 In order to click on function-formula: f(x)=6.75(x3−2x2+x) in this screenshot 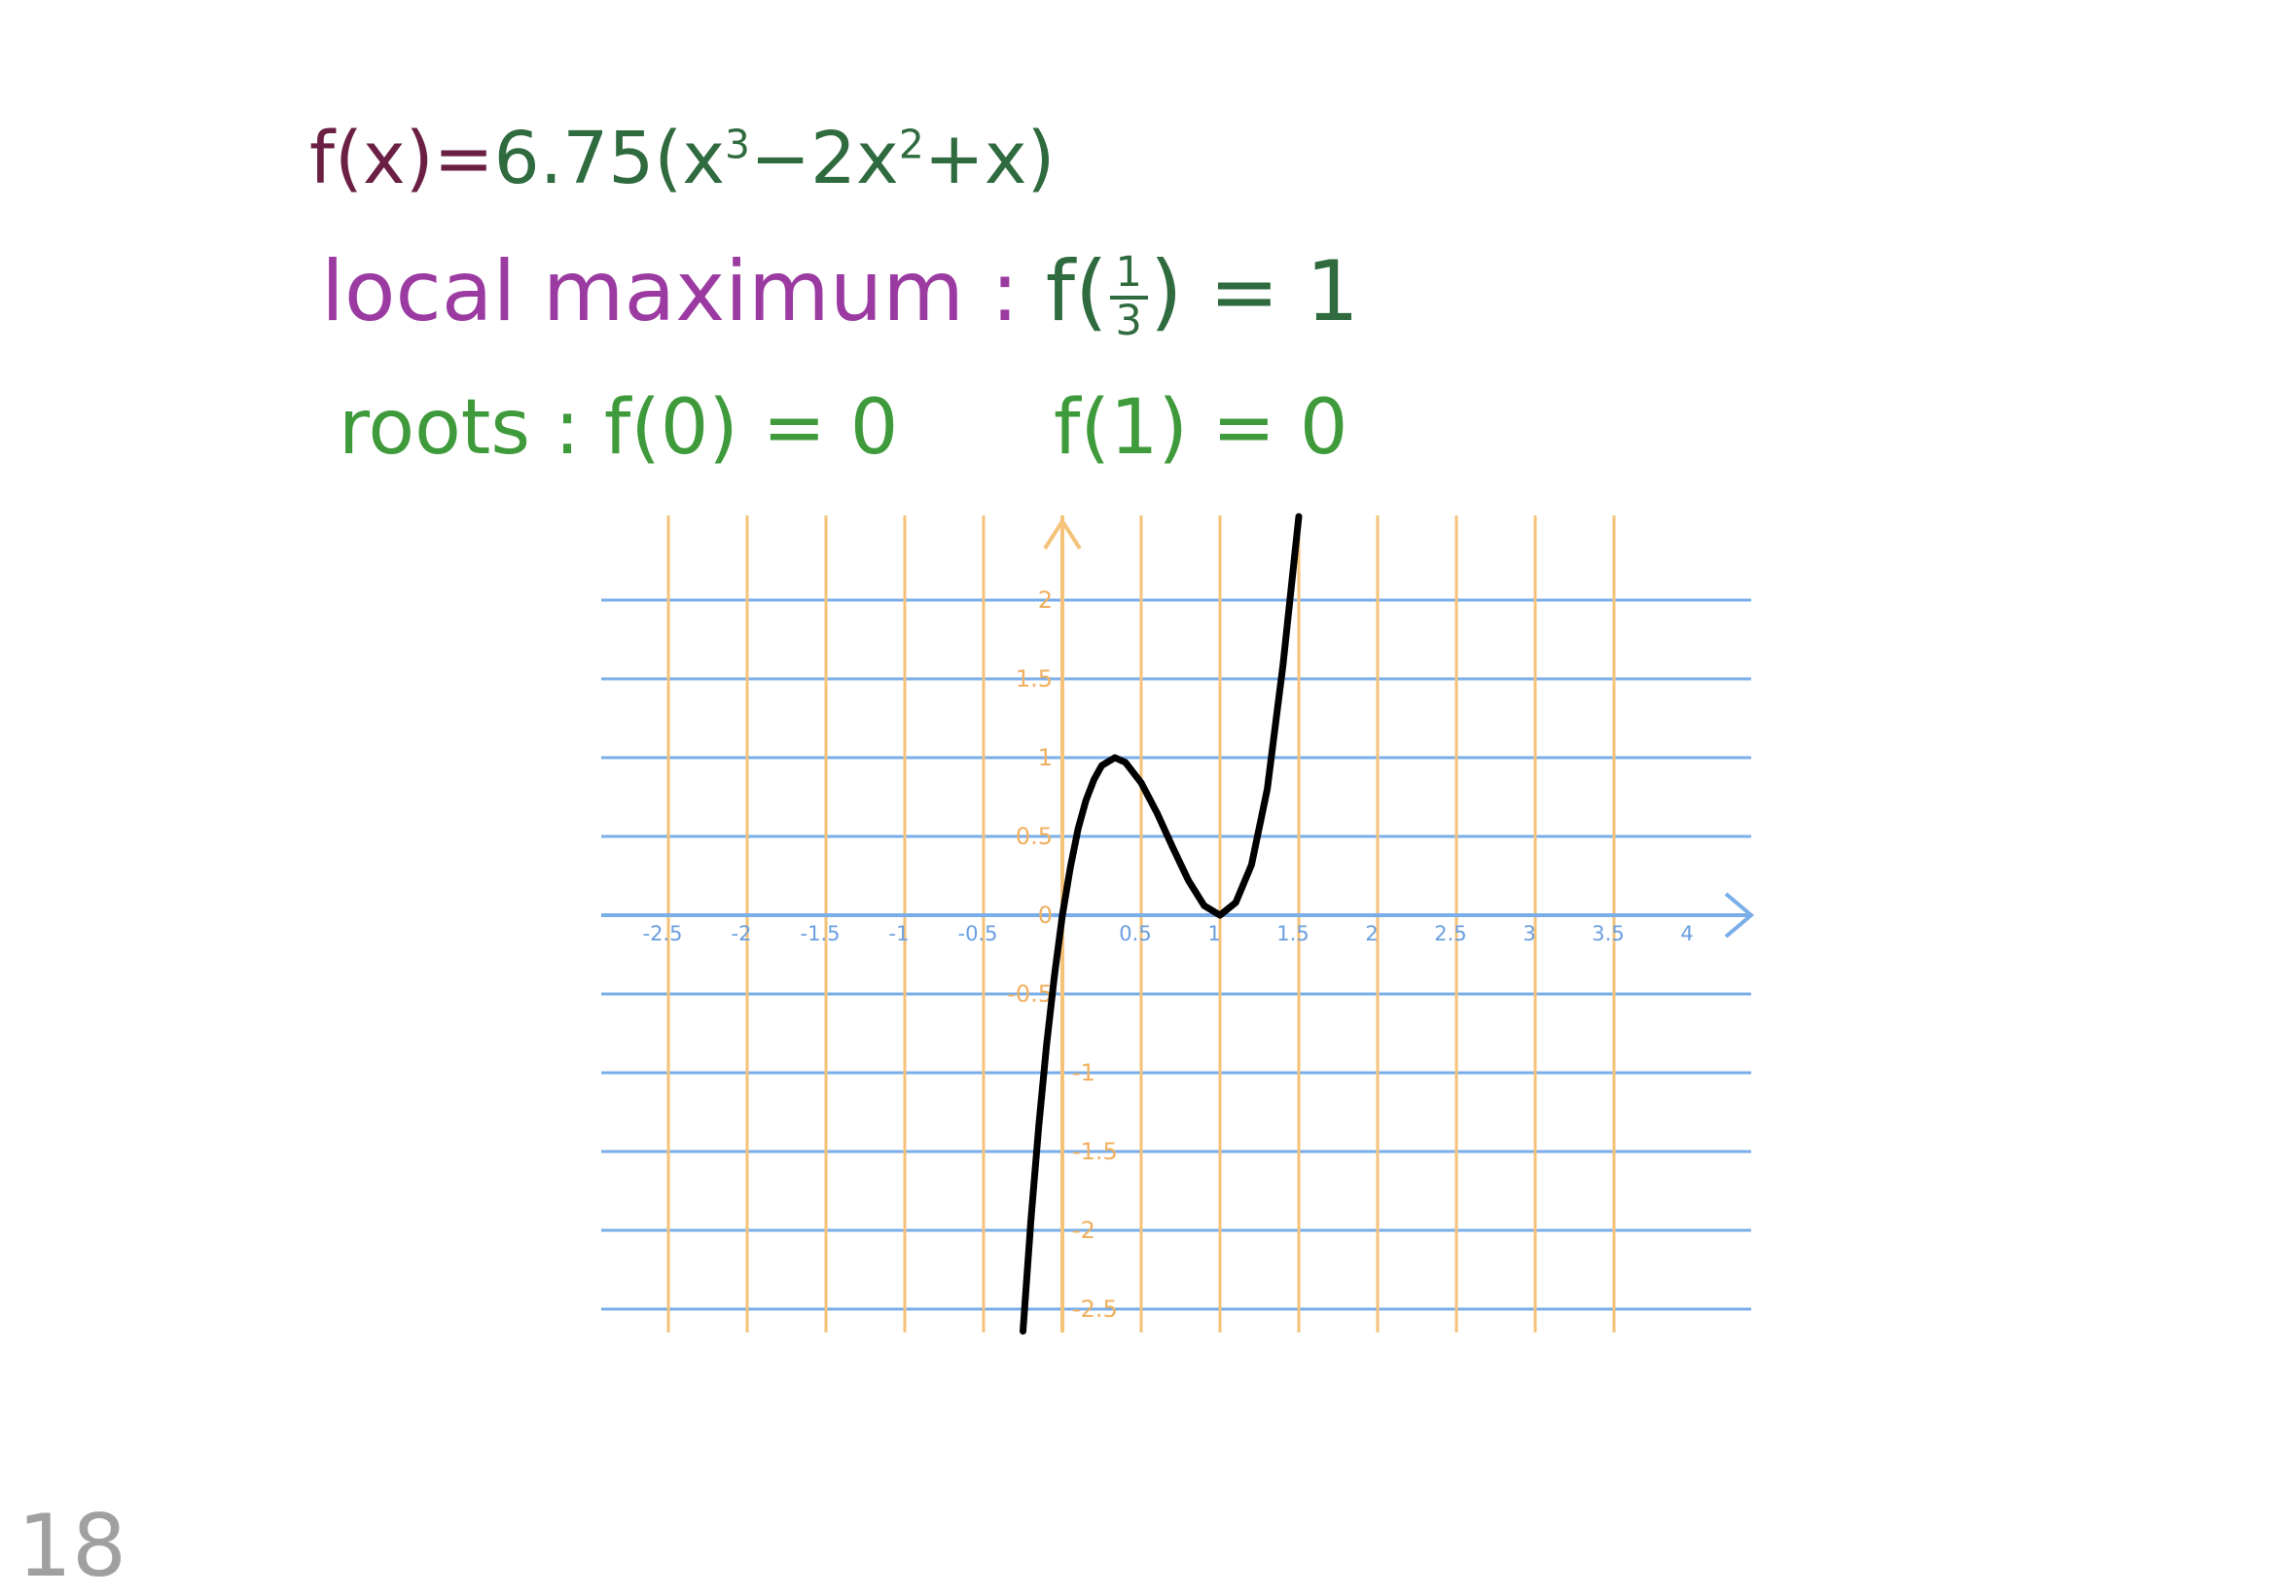, I will do `click(682, 158)`.